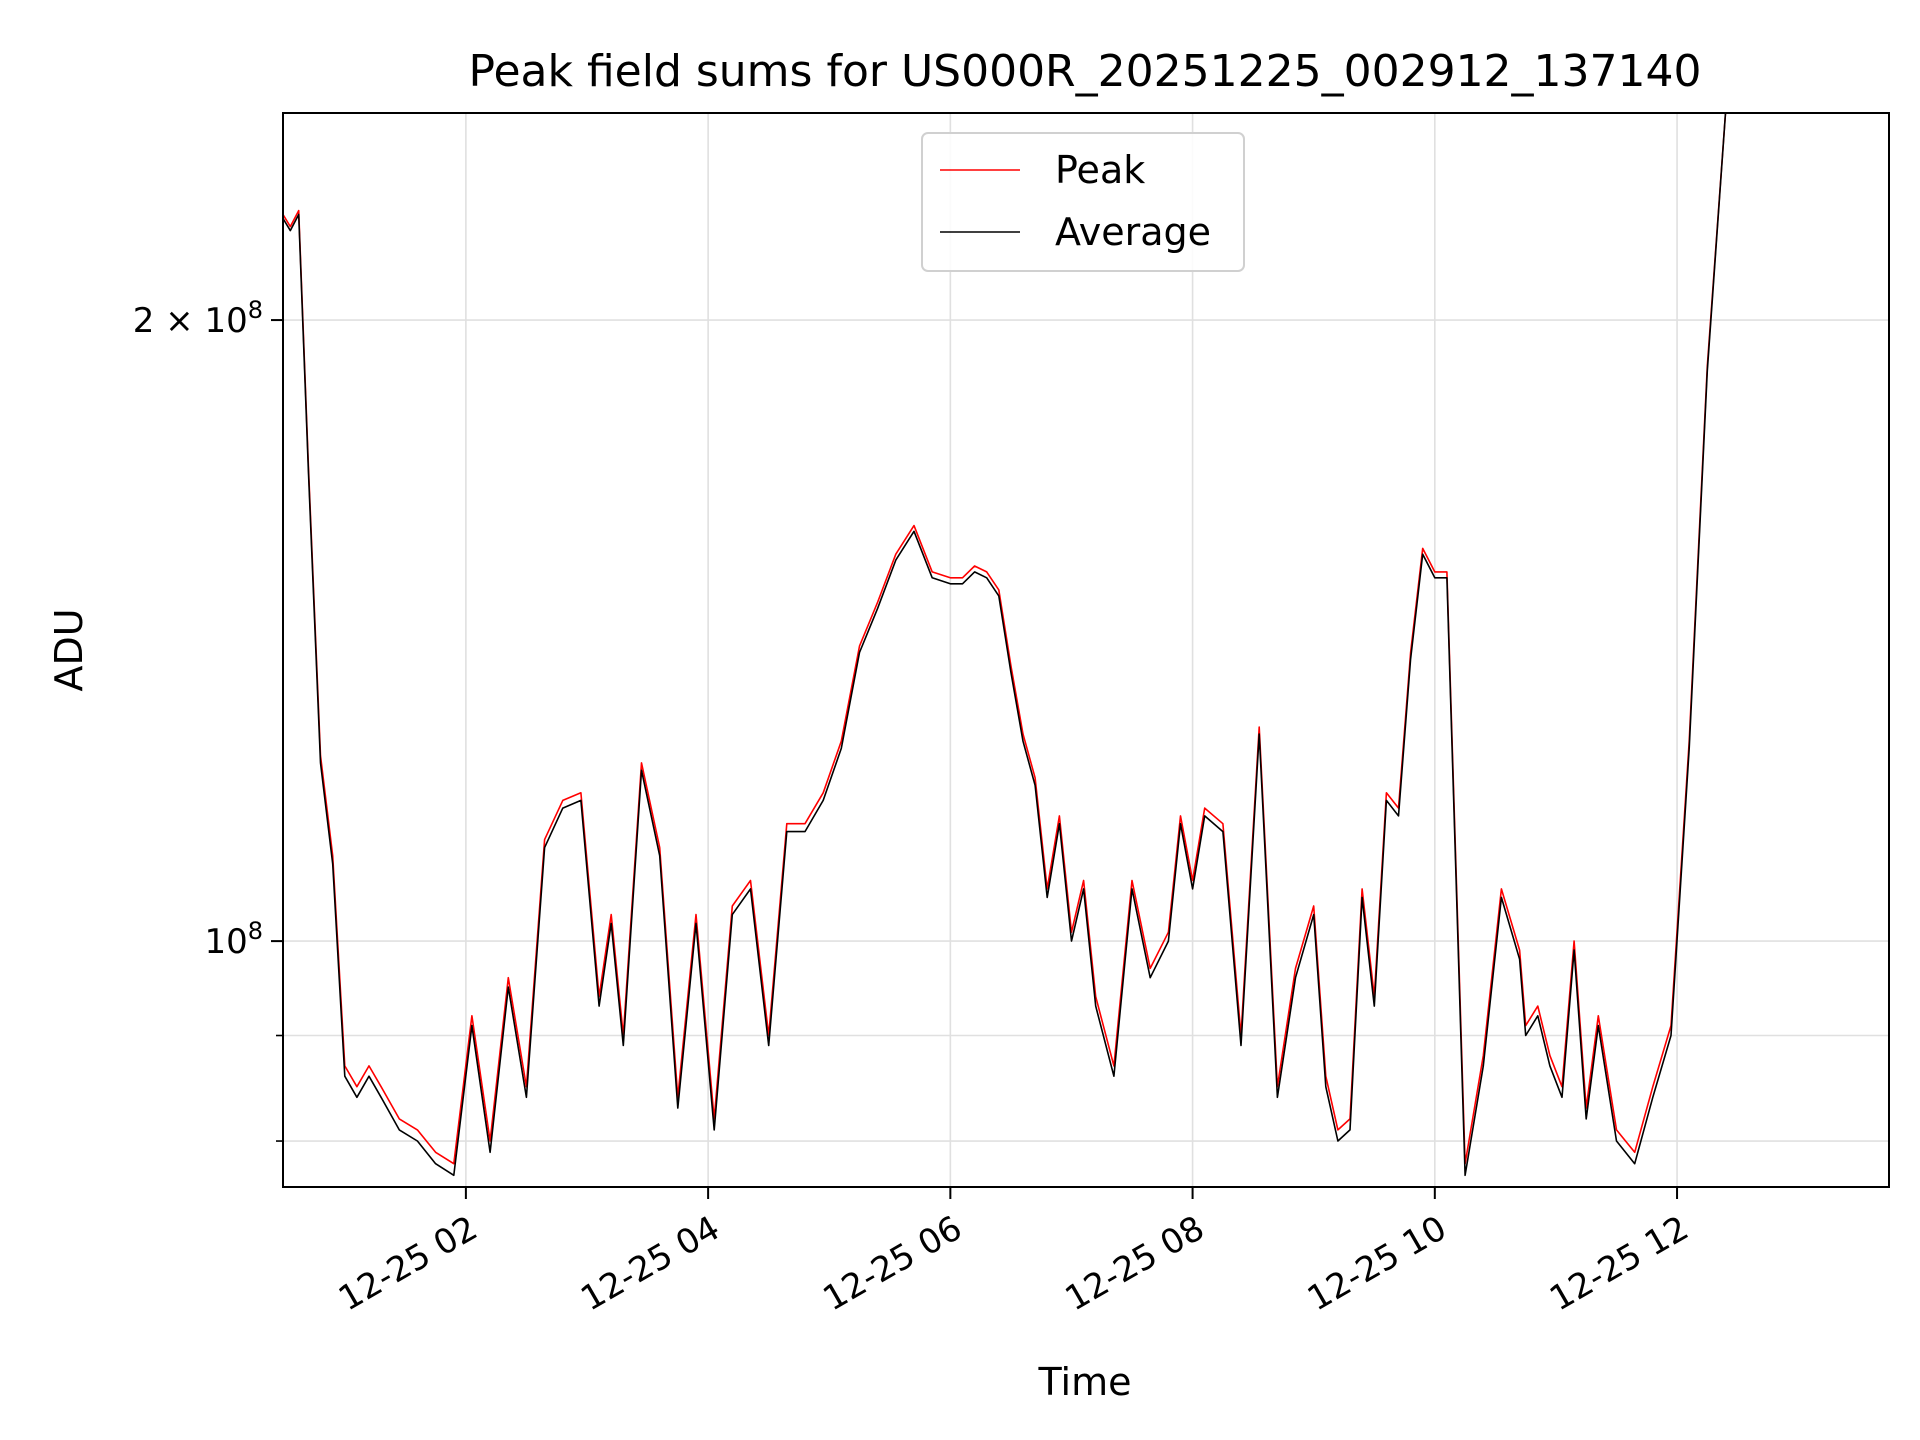  What do you see at coordinates (1085, 1382) in the screenshot?
I see `x-axis-label: Time` at bounding box center [1085, 1382].